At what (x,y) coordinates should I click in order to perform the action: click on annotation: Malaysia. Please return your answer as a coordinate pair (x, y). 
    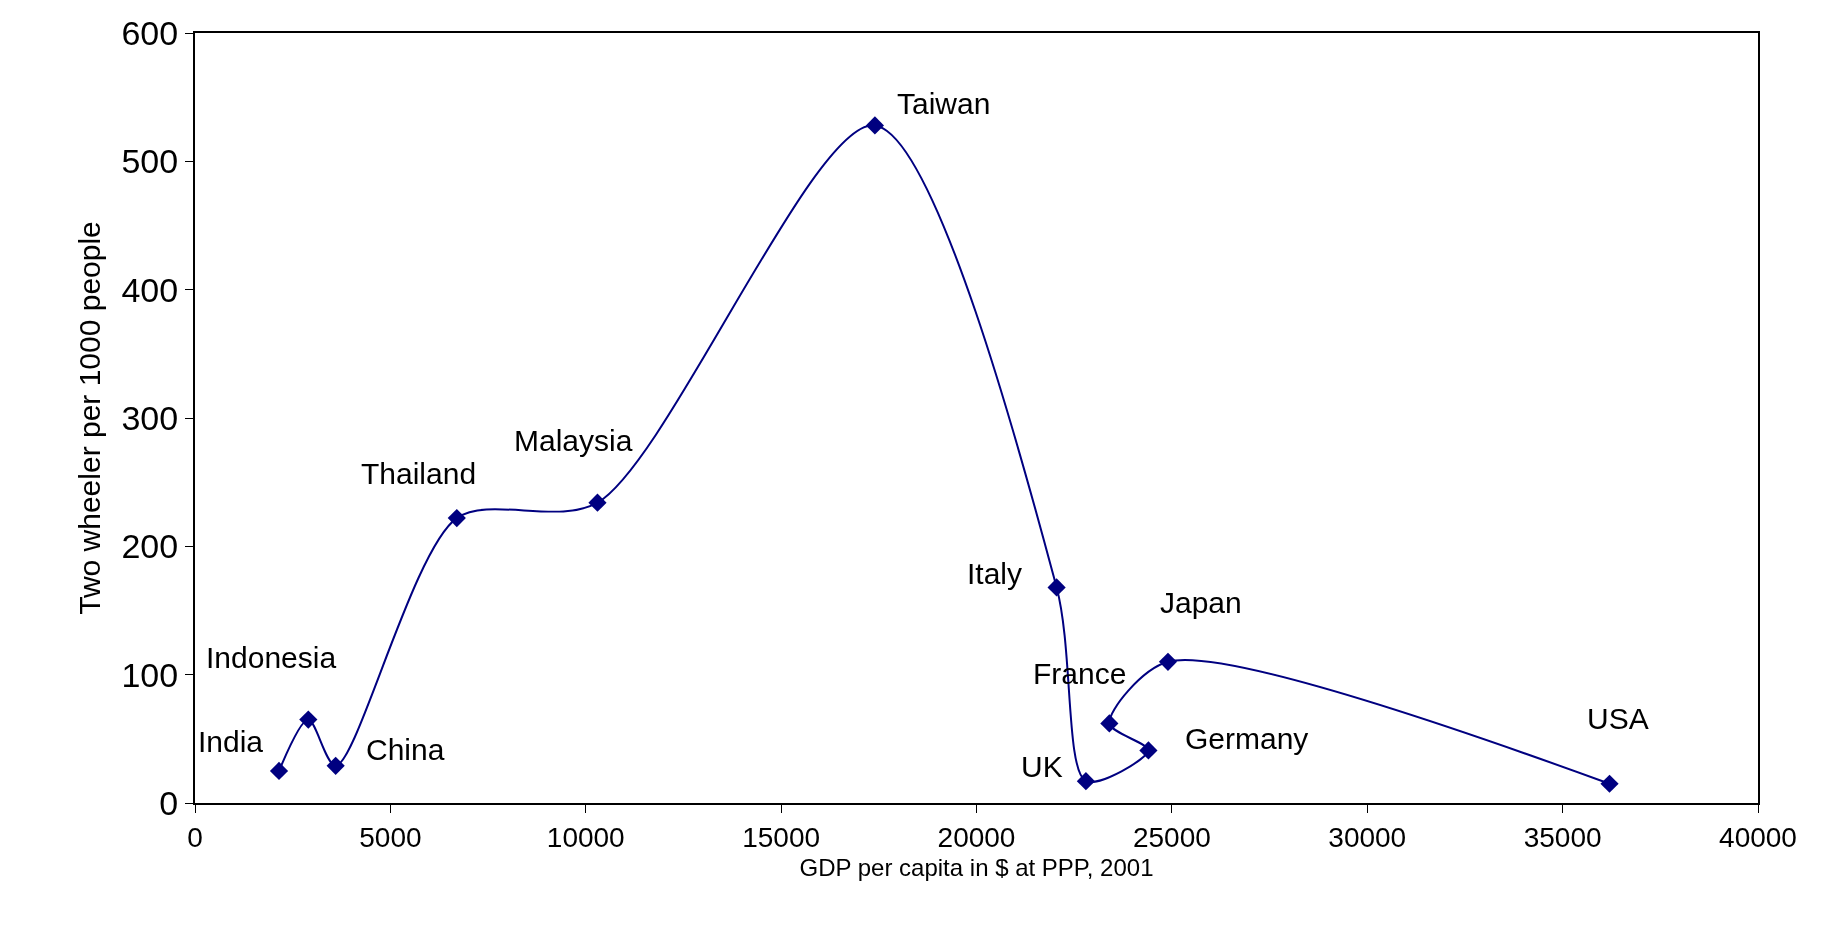
    Looking at the image, I should click on (573, 440).